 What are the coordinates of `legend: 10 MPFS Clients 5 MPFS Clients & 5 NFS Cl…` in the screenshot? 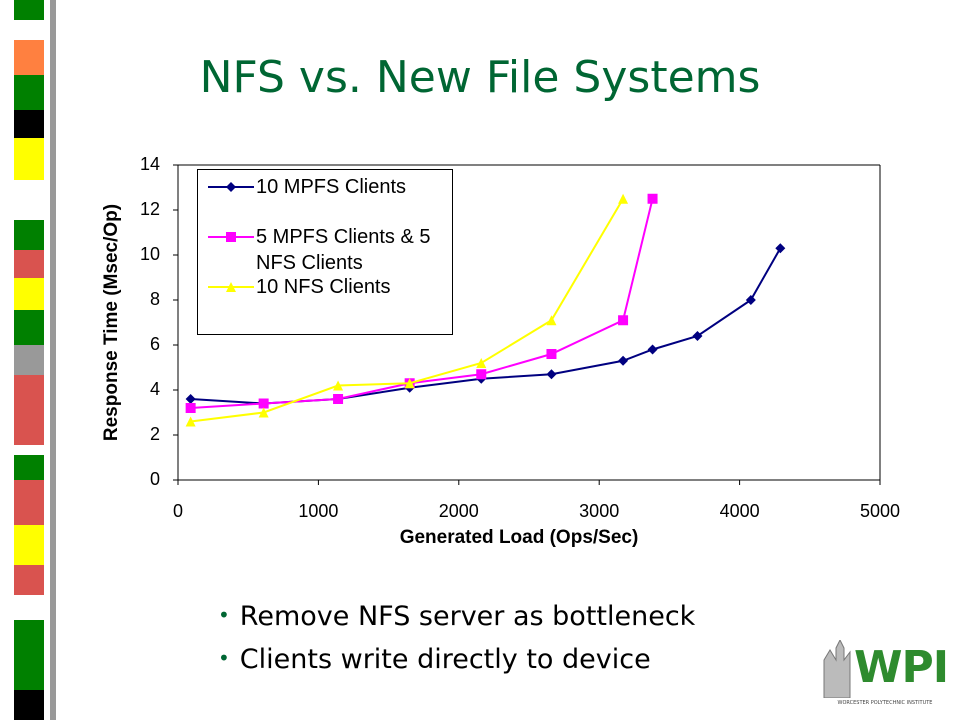 It's located at (325, 252).